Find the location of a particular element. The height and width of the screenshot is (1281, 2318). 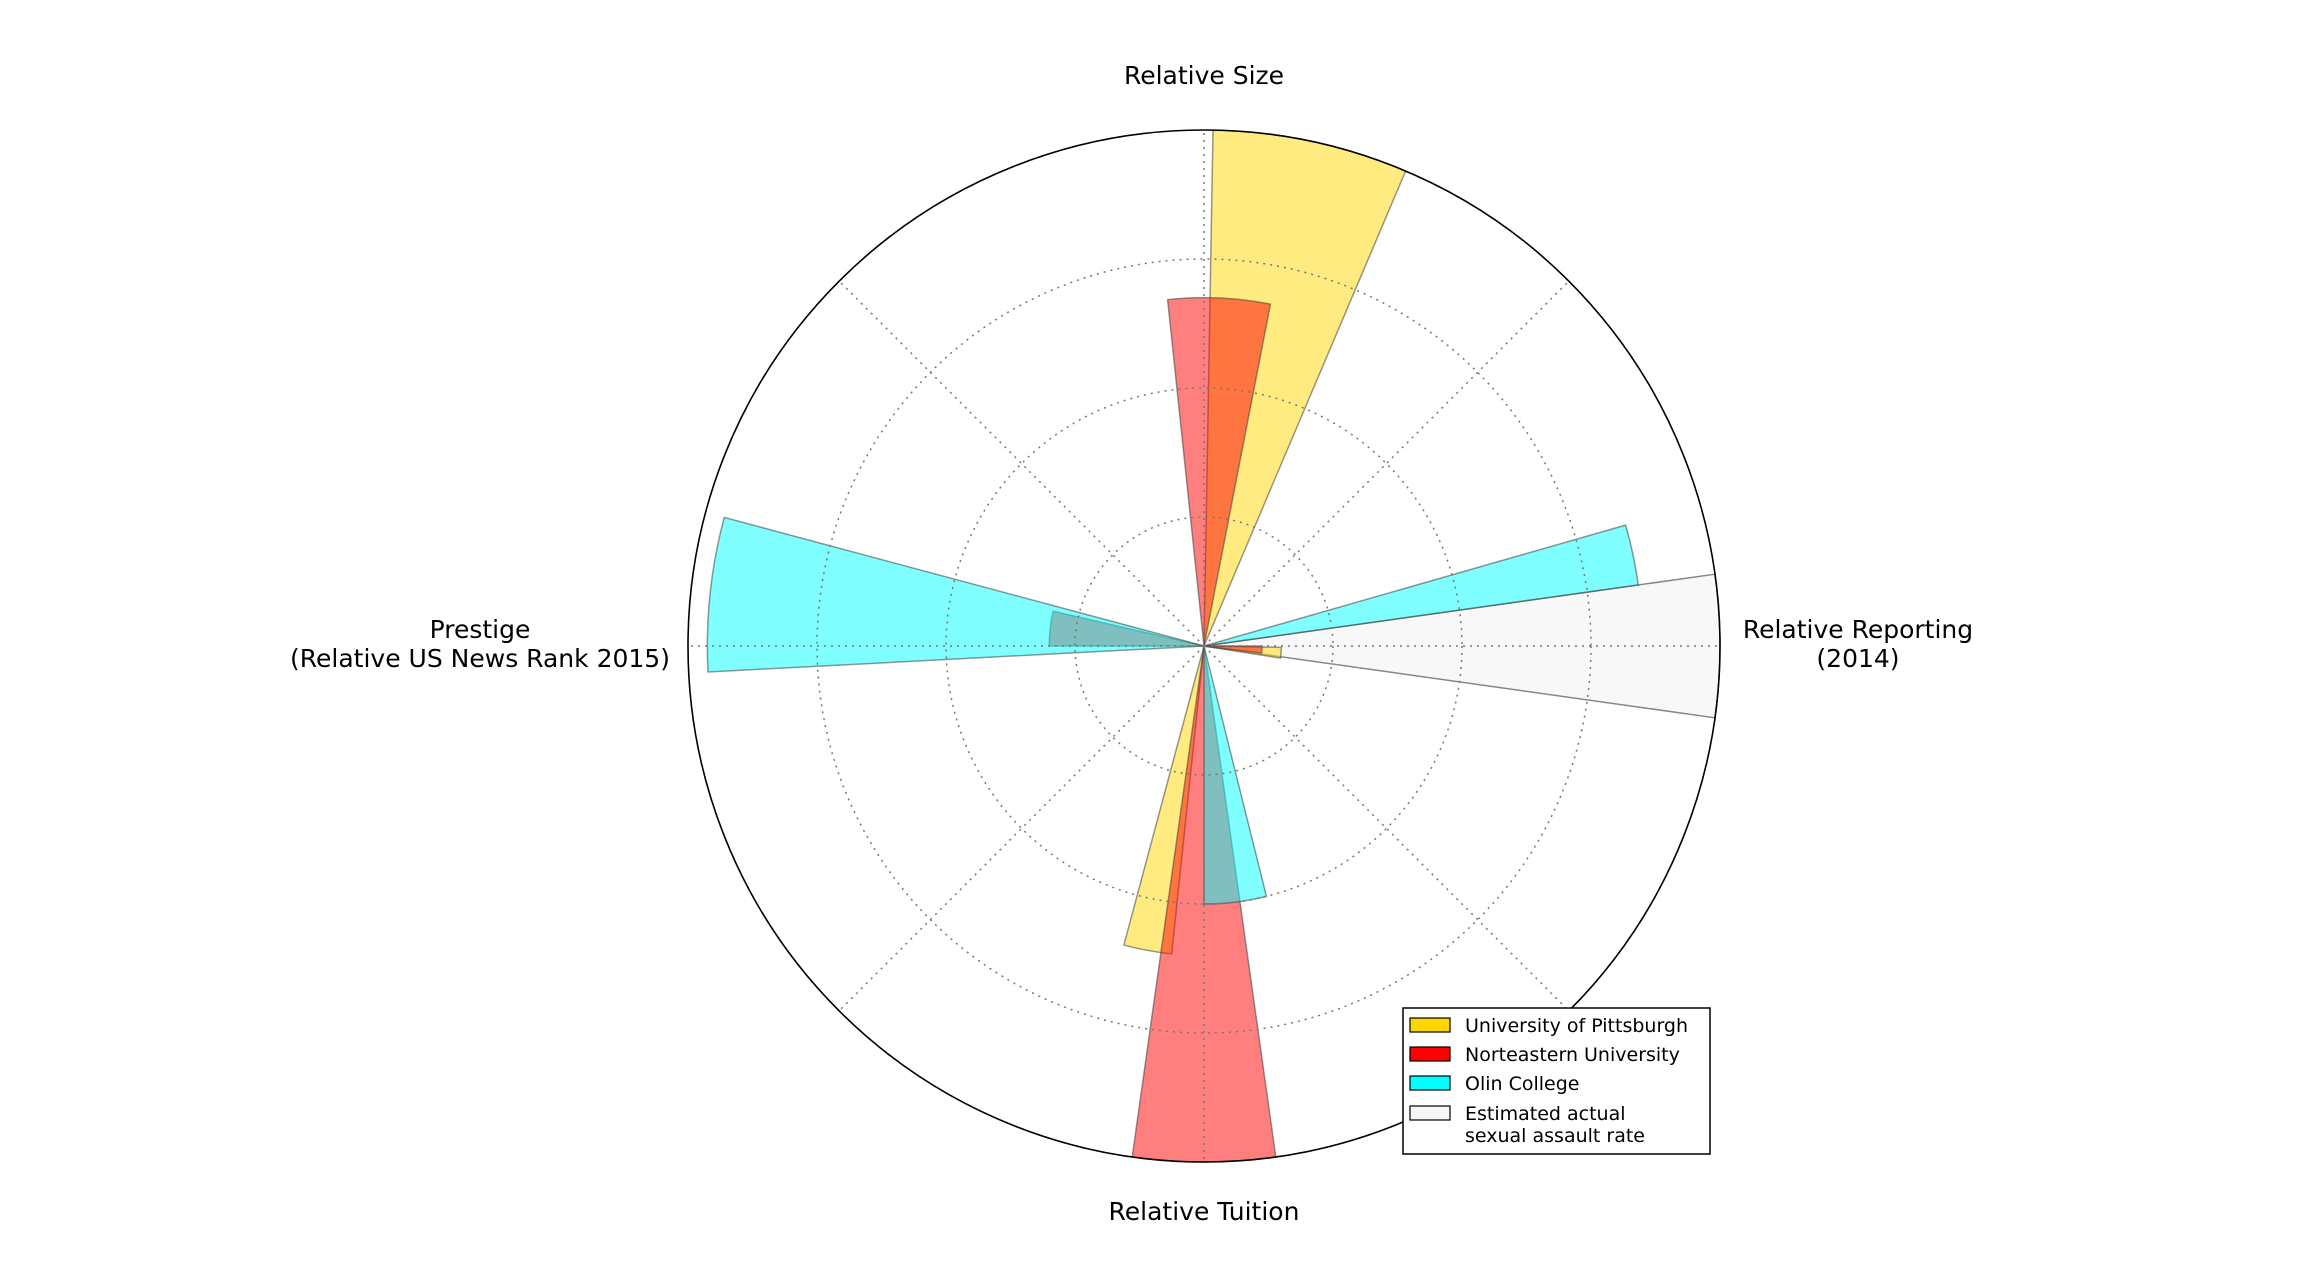

wedge-norteastern-university-reporting is located at coordinates (1233, 649).